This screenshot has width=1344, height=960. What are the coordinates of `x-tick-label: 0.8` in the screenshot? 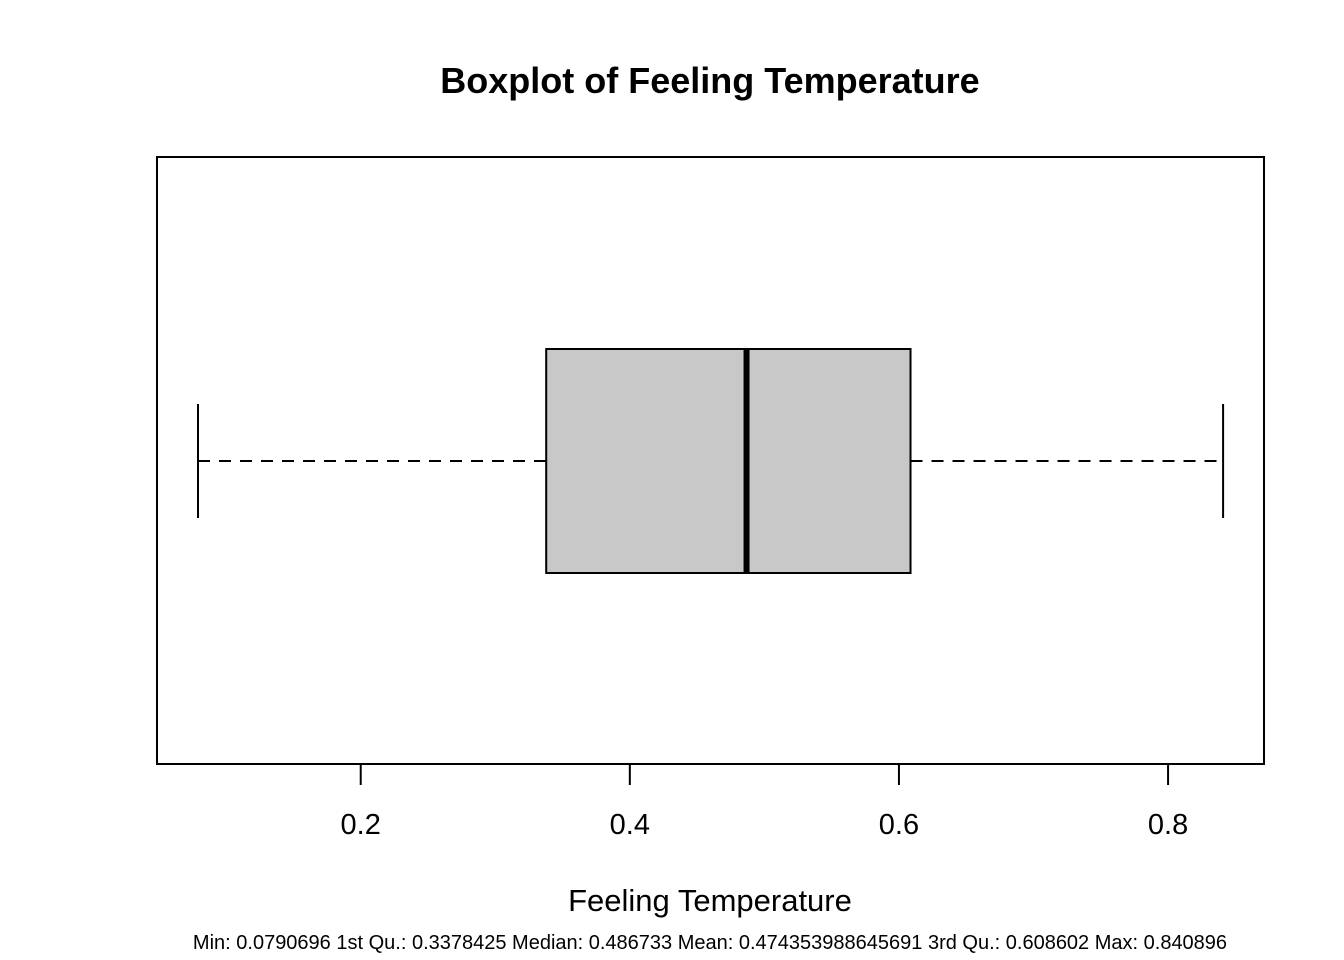 It's located at (1168, 825).